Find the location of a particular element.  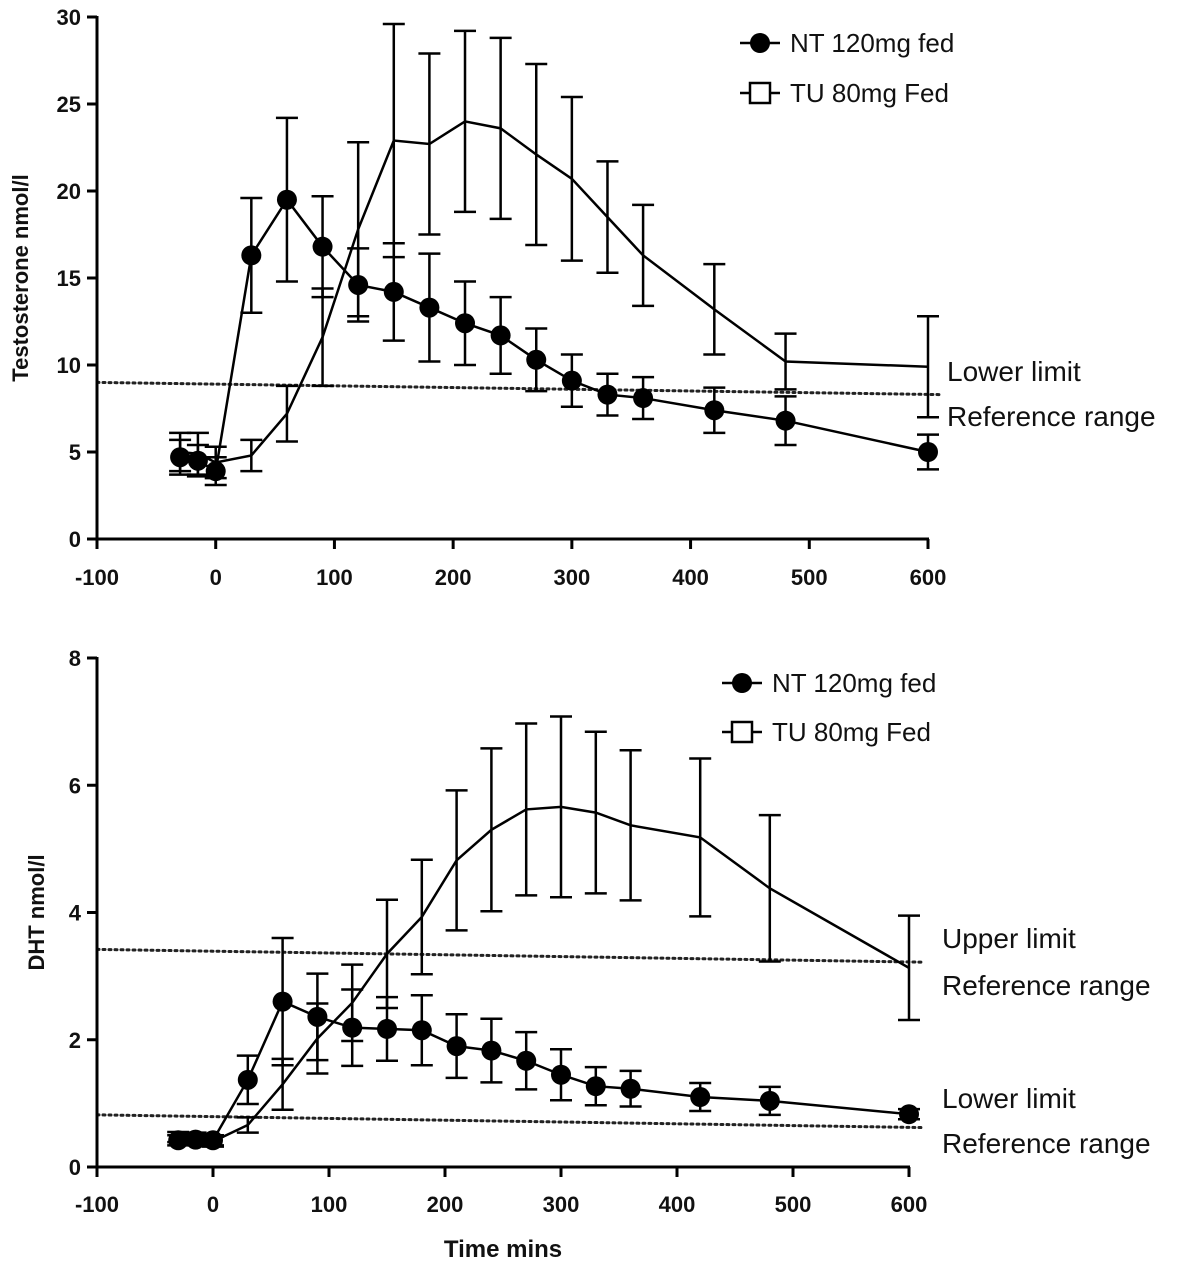

x-tick-label: 0 is located at coordinates (213, 1204).